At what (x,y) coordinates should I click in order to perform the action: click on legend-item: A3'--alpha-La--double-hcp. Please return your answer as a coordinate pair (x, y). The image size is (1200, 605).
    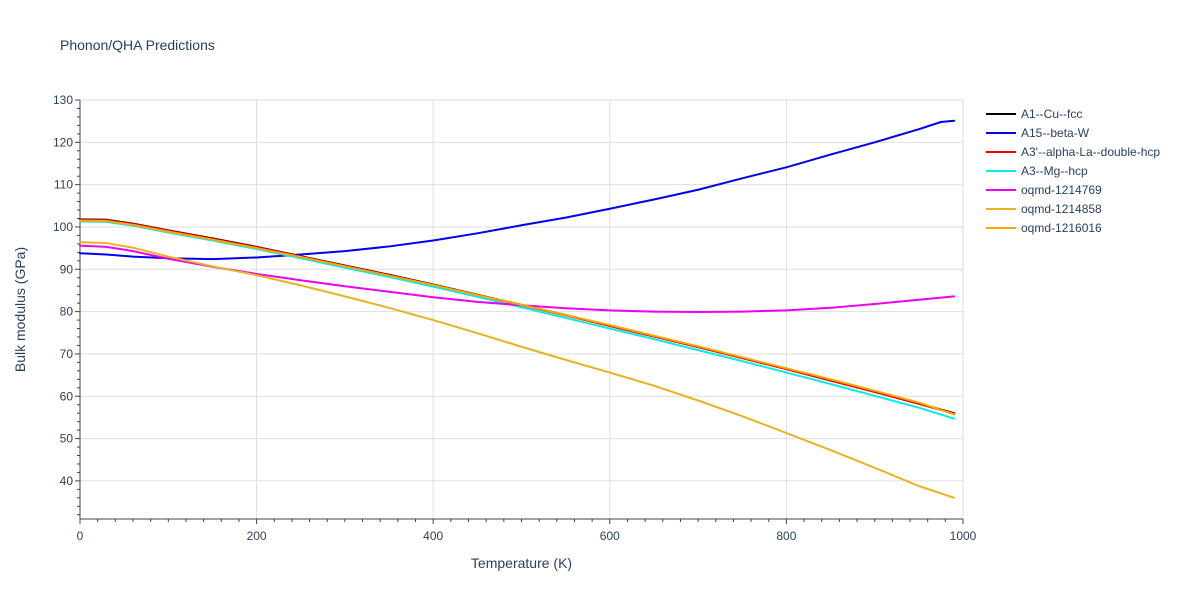
    Looking at the image, I should click on (1073, 152).